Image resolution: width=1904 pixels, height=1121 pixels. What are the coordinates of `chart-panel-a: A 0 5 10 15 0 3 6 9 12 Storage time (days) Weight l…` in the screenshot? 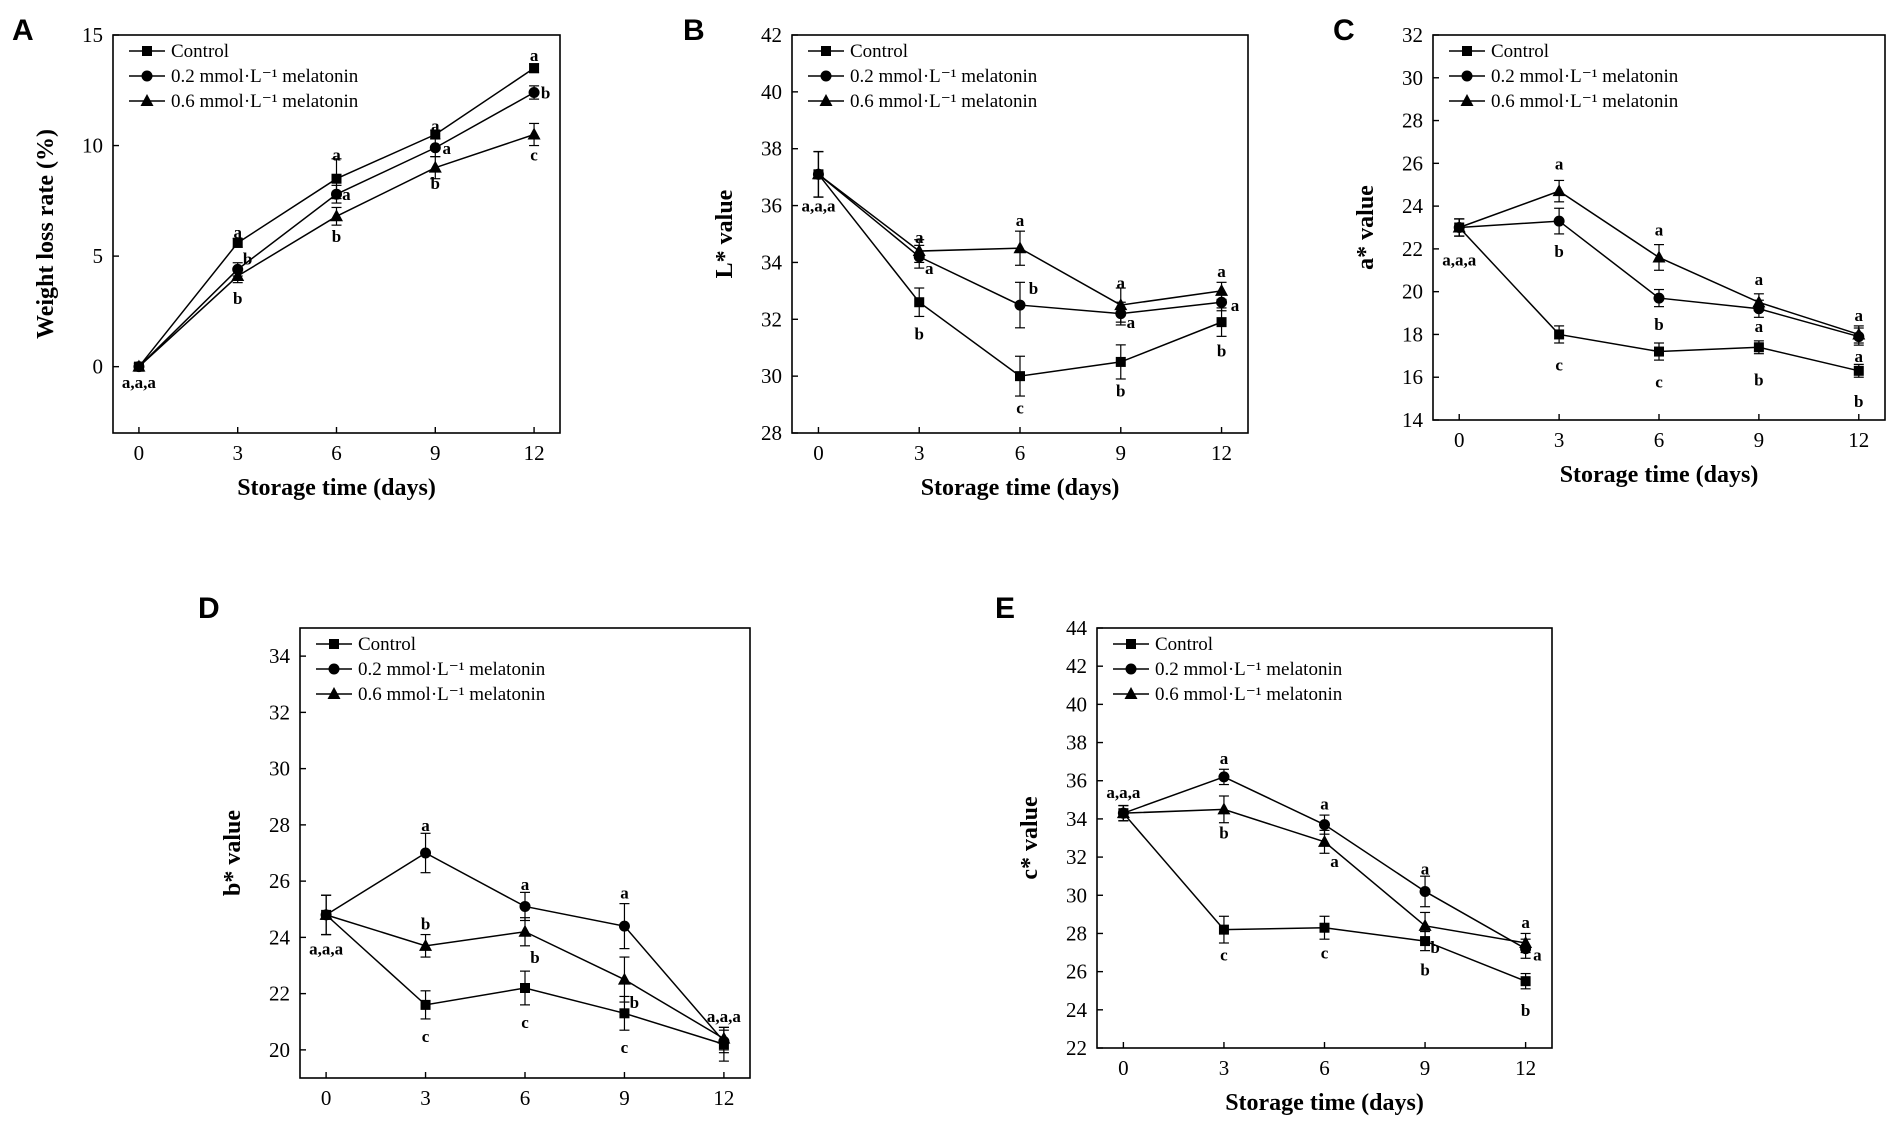 It's located at (286, 257).